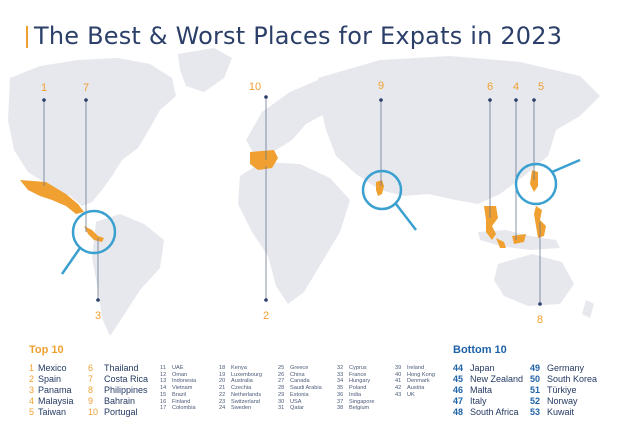  What do you see at coordinates (410, 388) in the screenshot?
I see `list-item: 42 Austria` at bounding box center [410, 388].